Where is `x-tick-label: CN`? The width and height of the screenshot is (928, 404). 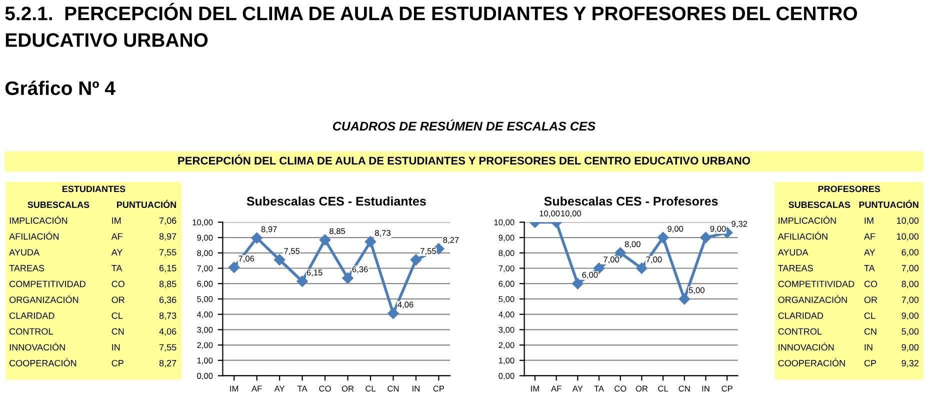
x-tick-label: CN is located at coordinates (393, 389).